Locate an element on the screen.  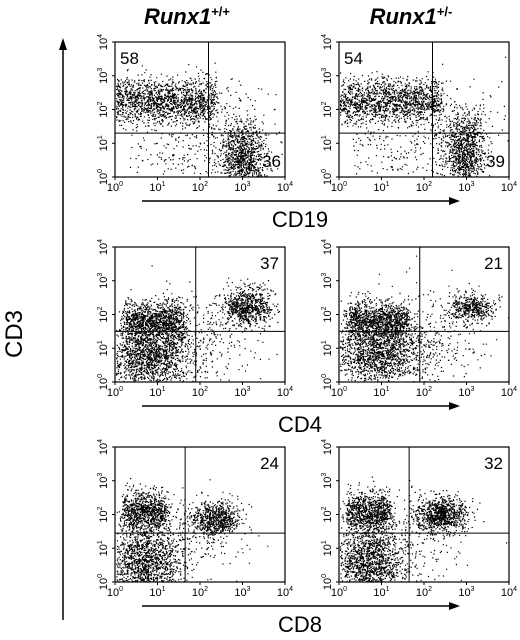
quadrant-percent-label: 54 is located at coordinates (353, 58).